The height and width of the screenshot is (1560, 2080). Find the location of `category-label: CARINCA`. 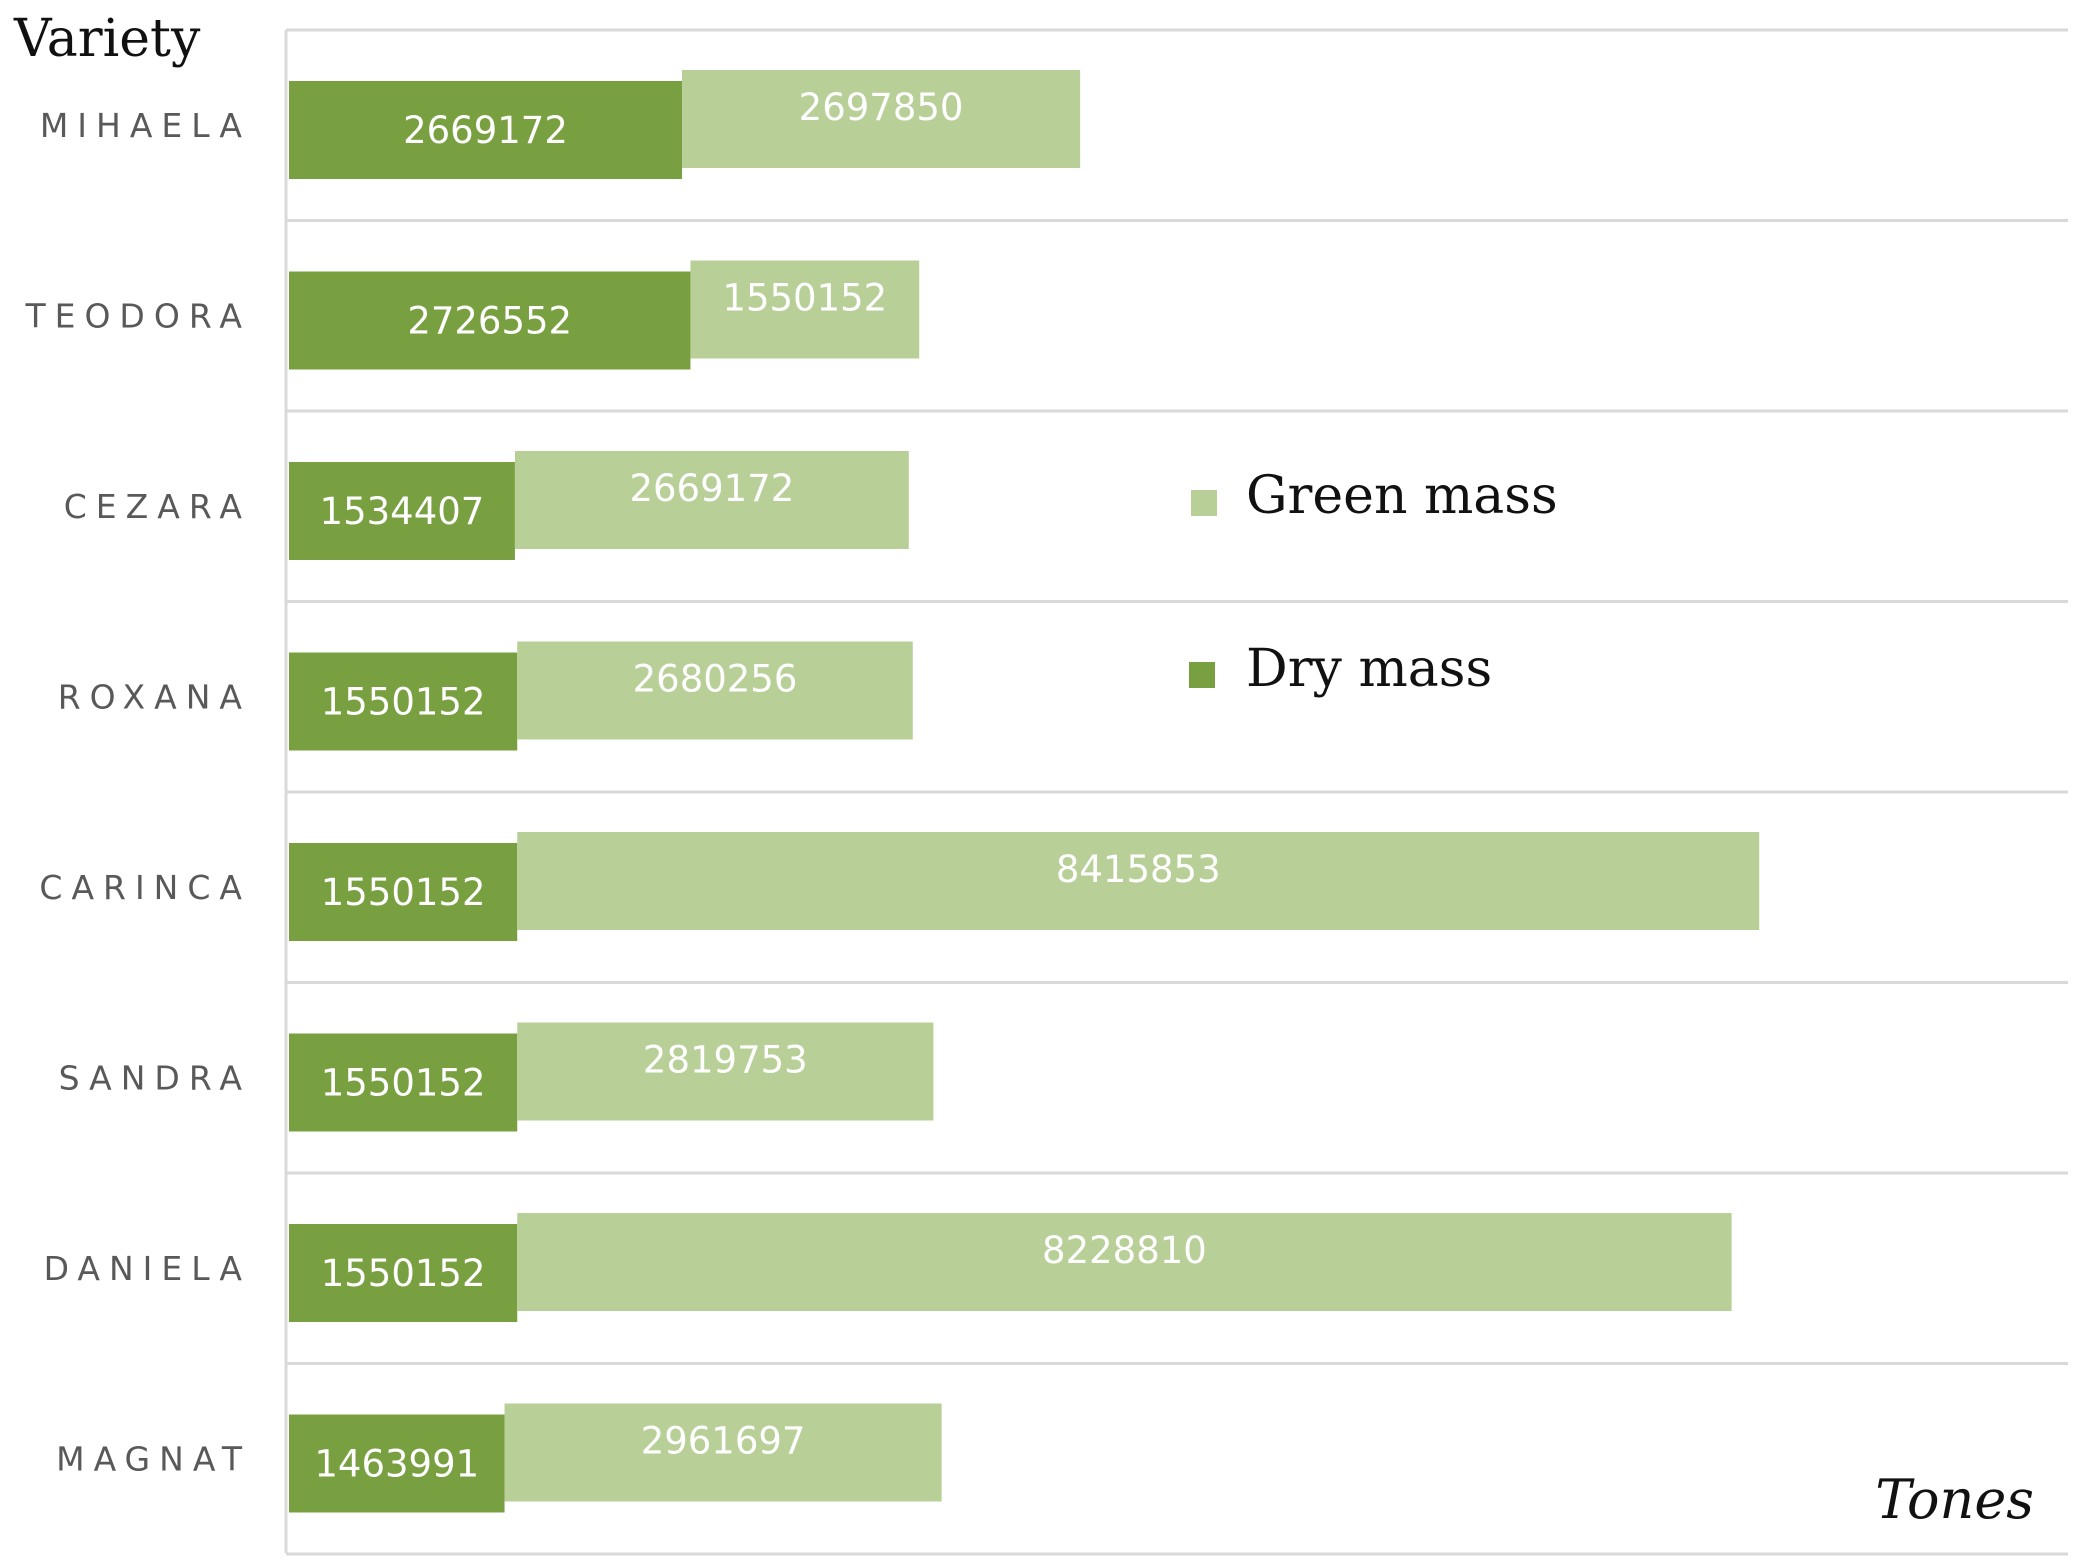

category-label: CARINCA is located at coordinates (145, 887).